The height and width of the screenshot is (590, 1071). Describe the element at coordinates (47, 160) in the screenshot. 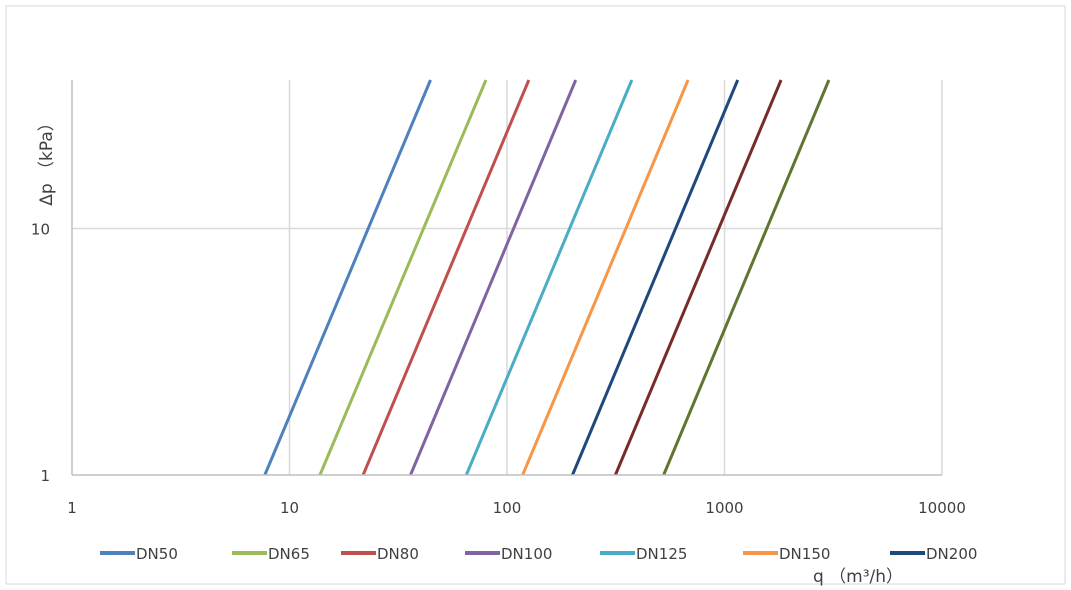

I see `y-axis-title: Δp （kPa）` at that location.